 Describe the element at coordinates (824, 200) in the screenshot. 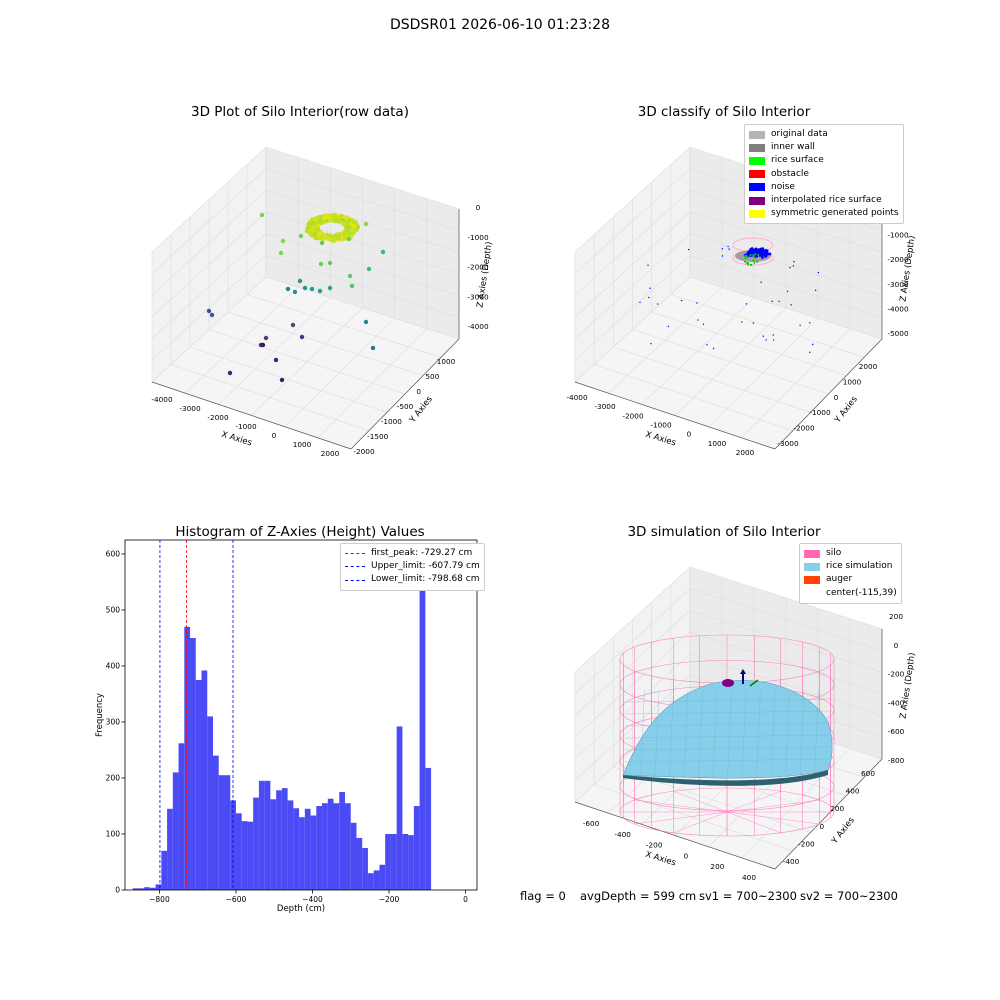

I see `legend-entry-interpolated-rice-surface: interpolated rice surface` at that location.